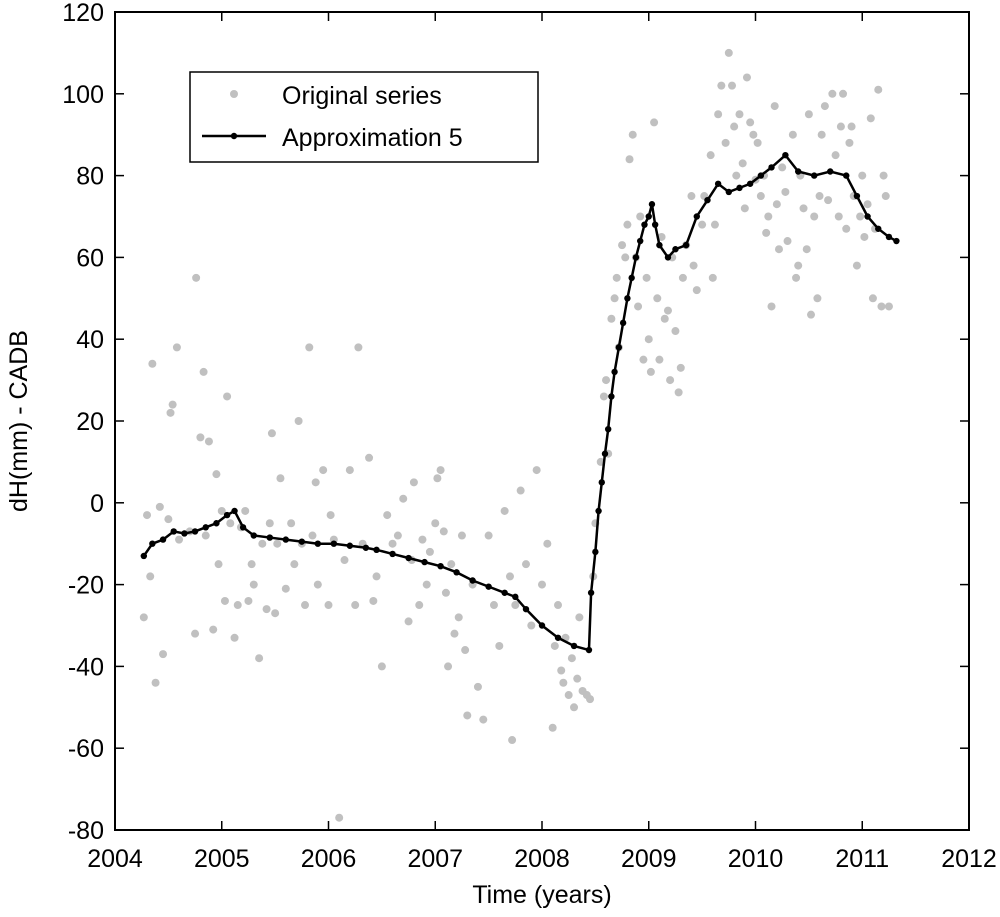 The width and height of the screenshot is (1000, 917). Describe the element at coordinates (862, 859) in the screenshot. I see `x-tick-label: 2011` at that location.